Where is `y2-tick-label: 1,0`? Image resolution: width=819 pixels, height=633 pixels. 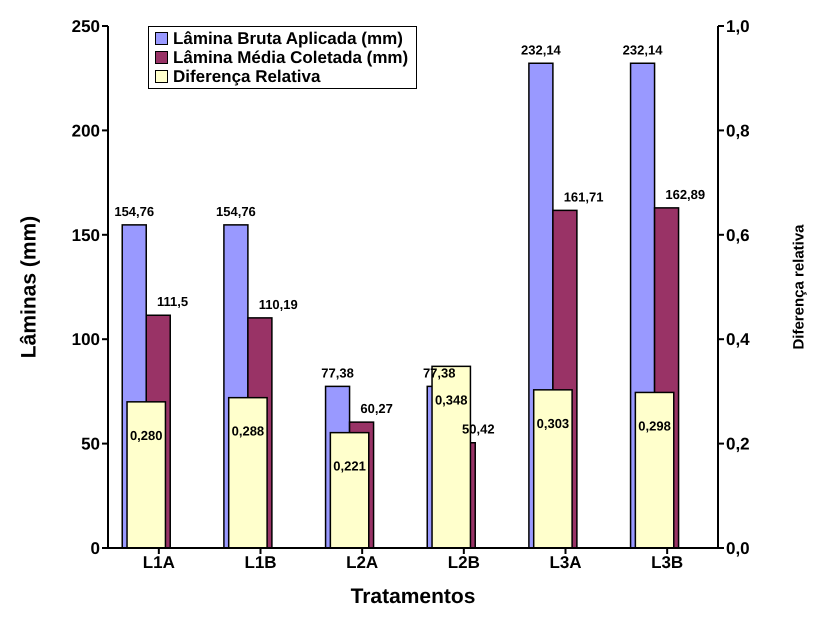 y2-tick-label: 1,0 is located at coordinates (738, 26).